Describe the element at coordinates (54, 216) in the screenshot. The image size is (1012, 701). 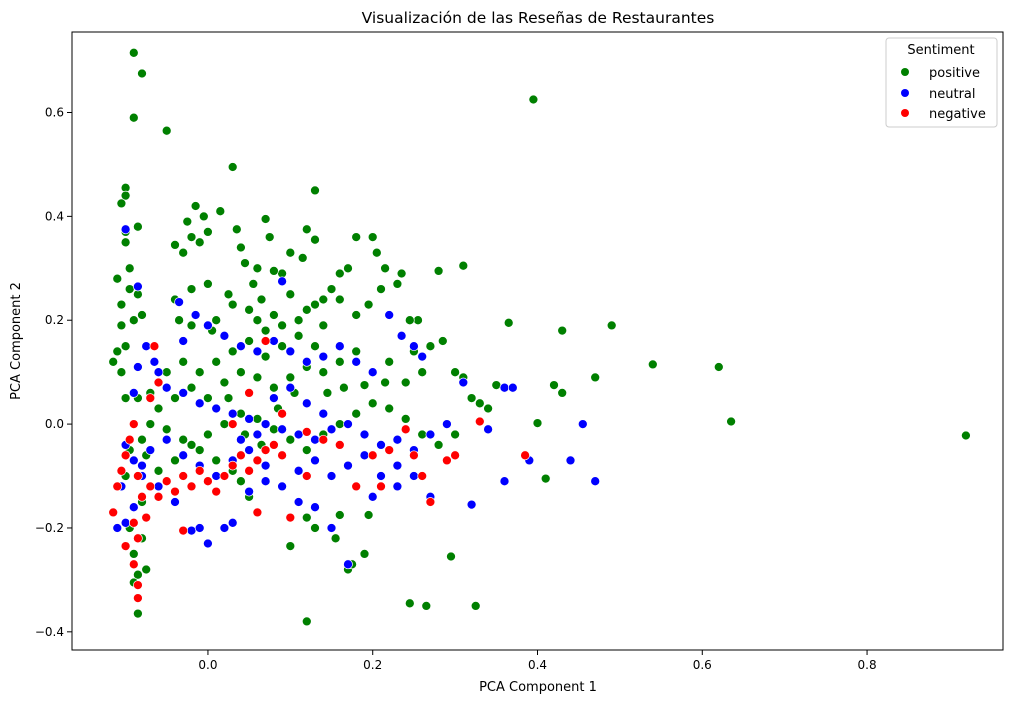
I see `y-tick-label: 0.4` at that location.